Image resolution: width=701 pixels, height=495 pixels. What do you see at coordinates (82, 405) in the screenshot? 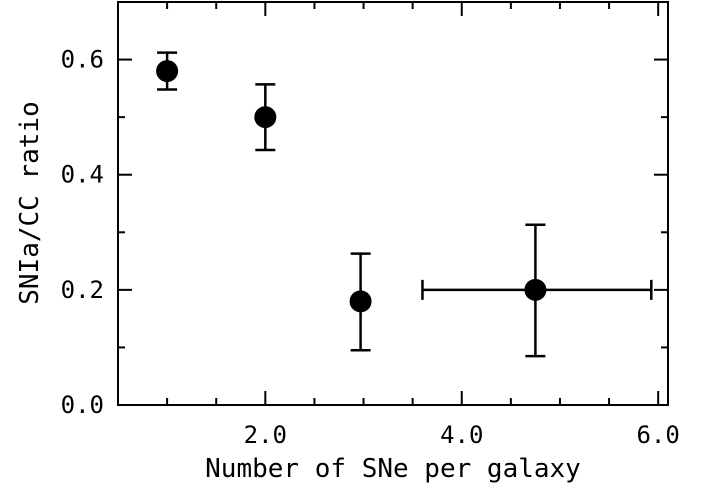
I see `y-tick-label: 0.0` at bounding box center [82, 405].